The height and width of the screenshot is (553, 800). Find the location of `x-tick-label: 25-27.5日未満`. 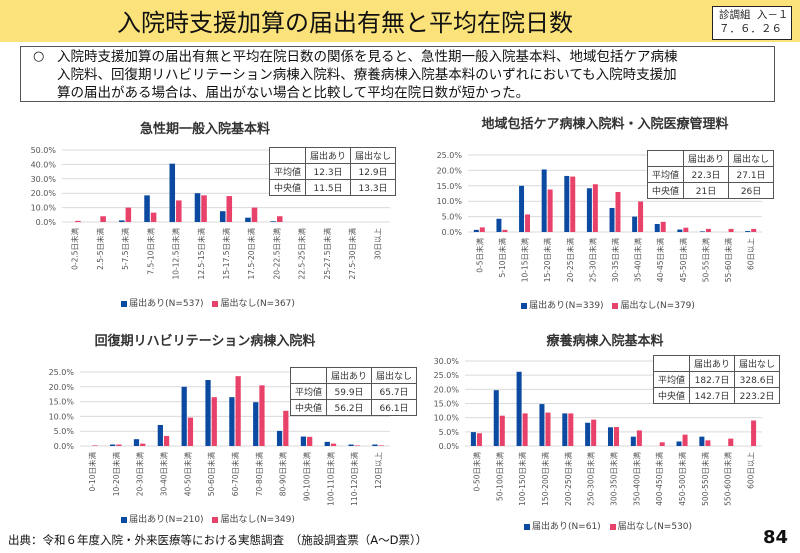

x-tick-label: 25-27.5日未満 is located at coordinates (327, 254).